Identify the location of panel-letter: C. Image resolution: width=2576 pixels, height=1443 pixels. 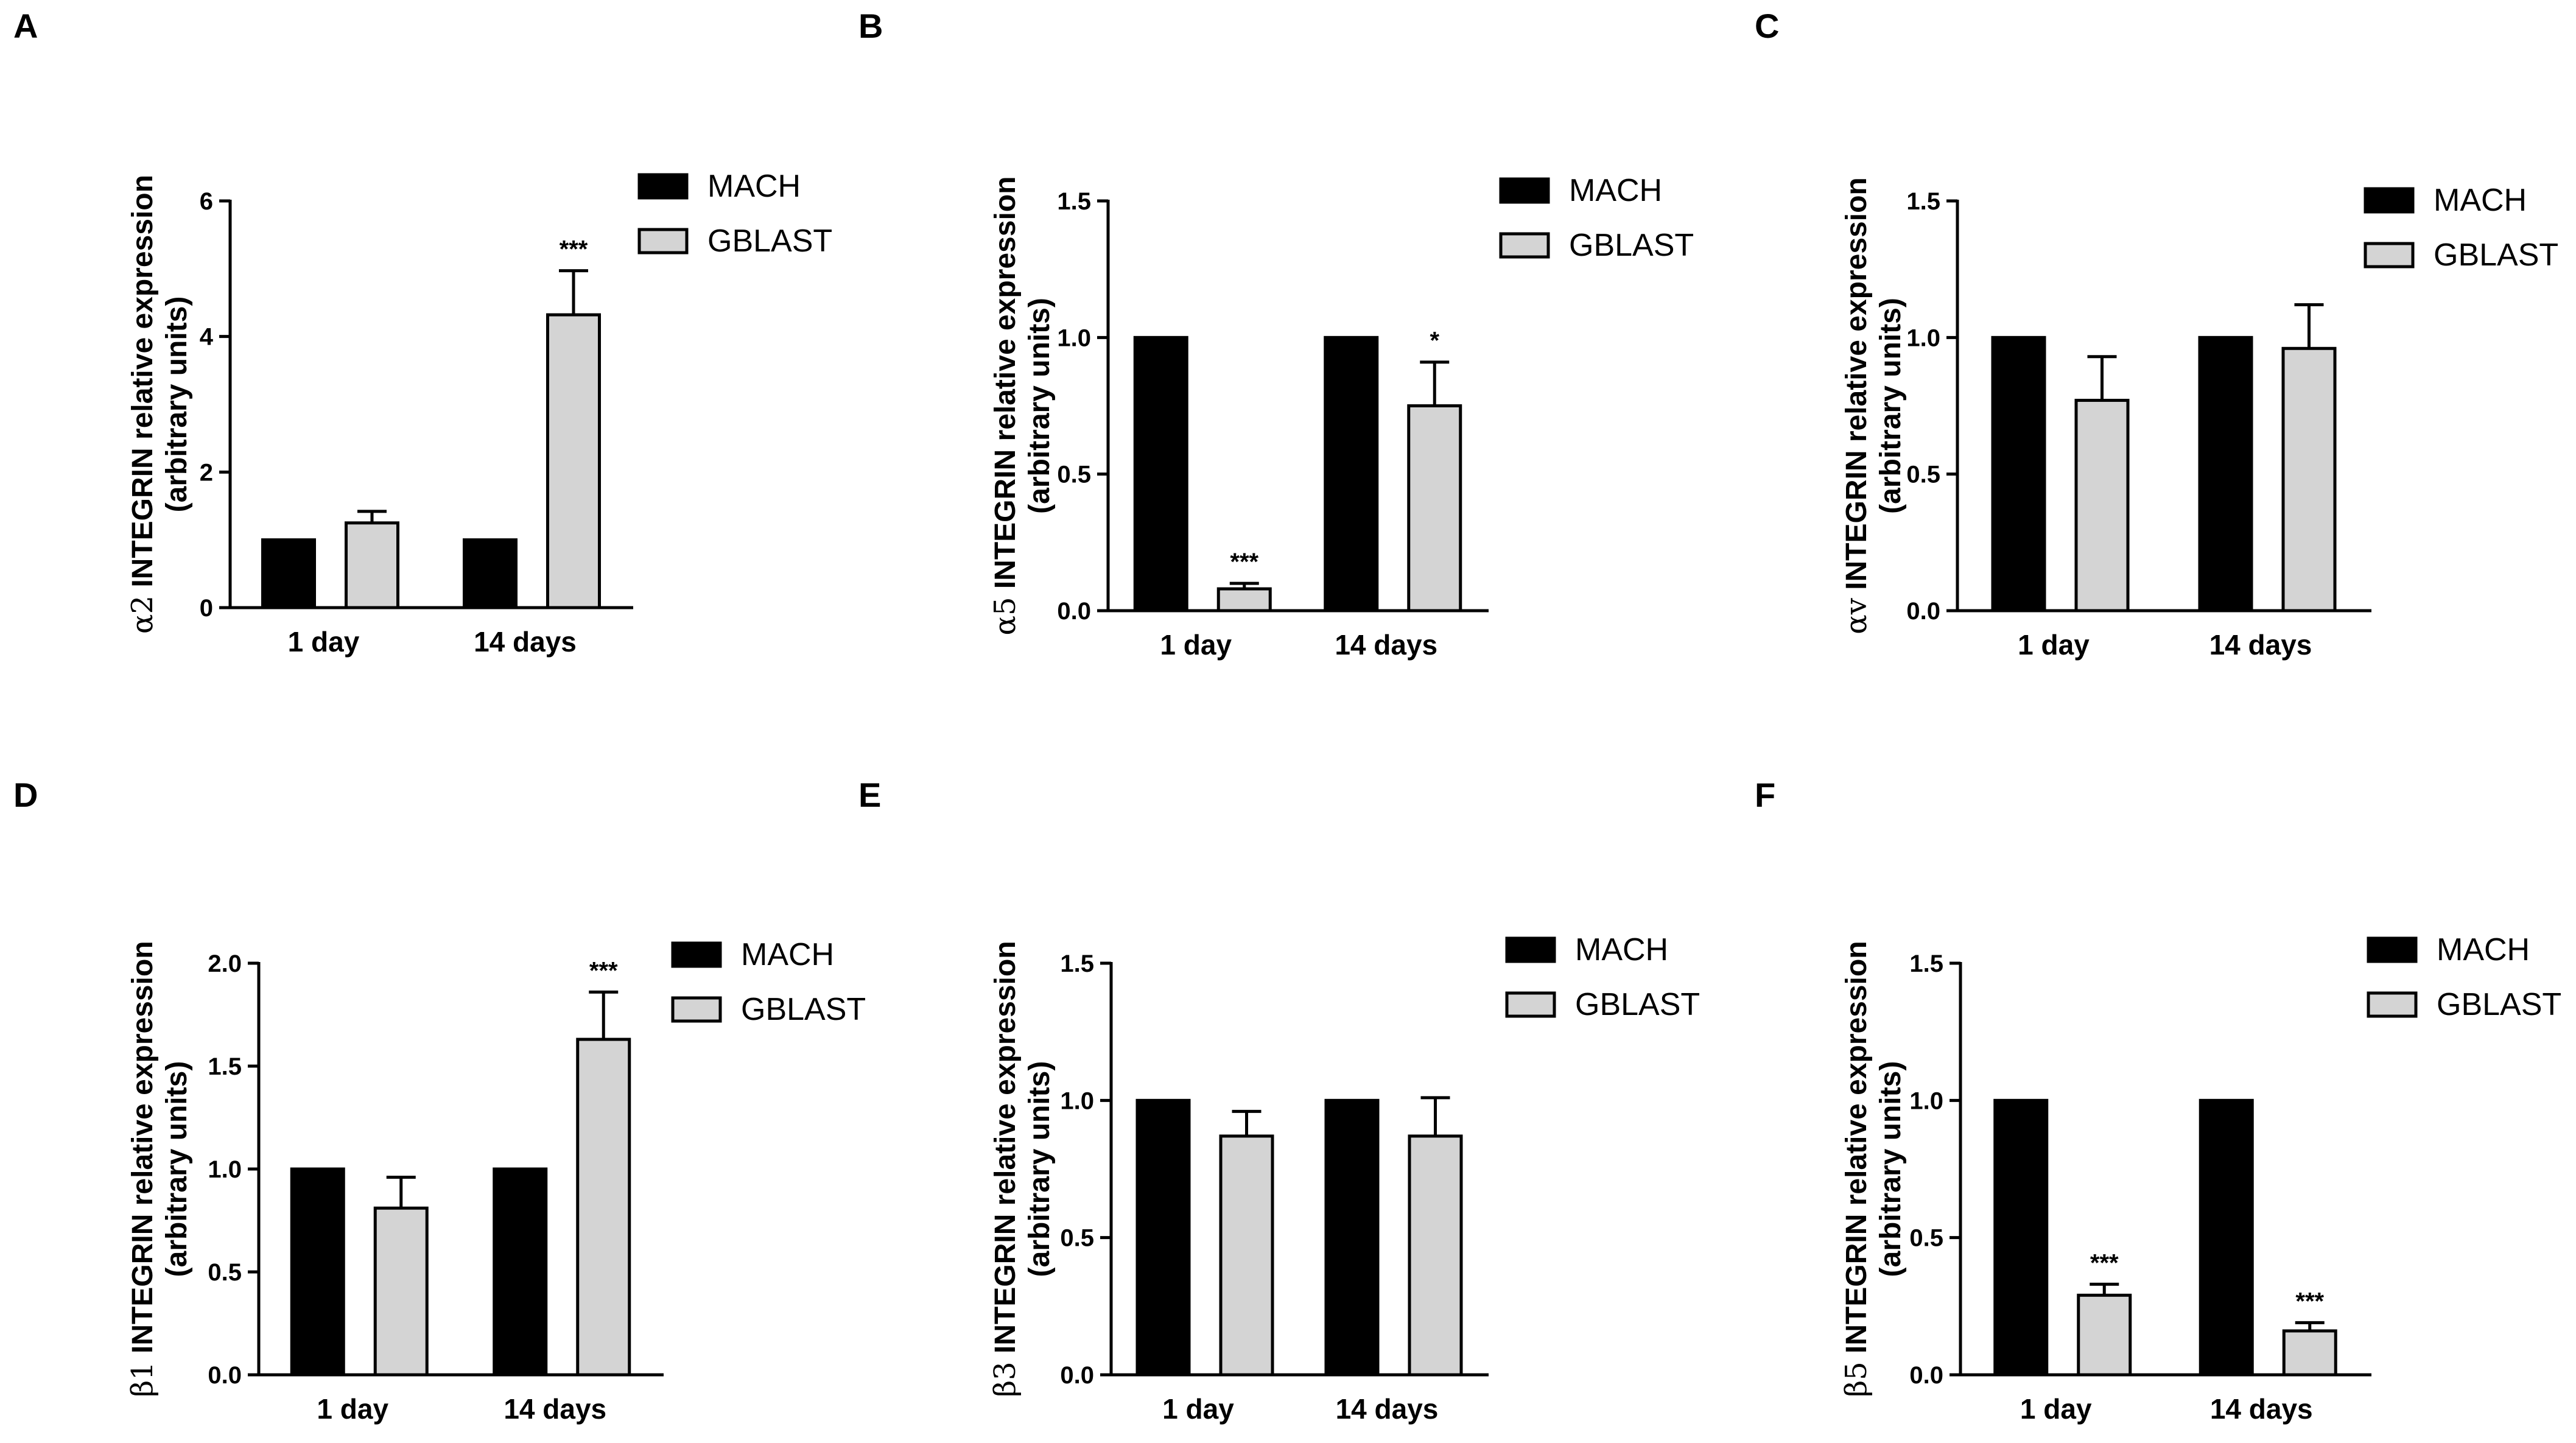
(1767, 26).